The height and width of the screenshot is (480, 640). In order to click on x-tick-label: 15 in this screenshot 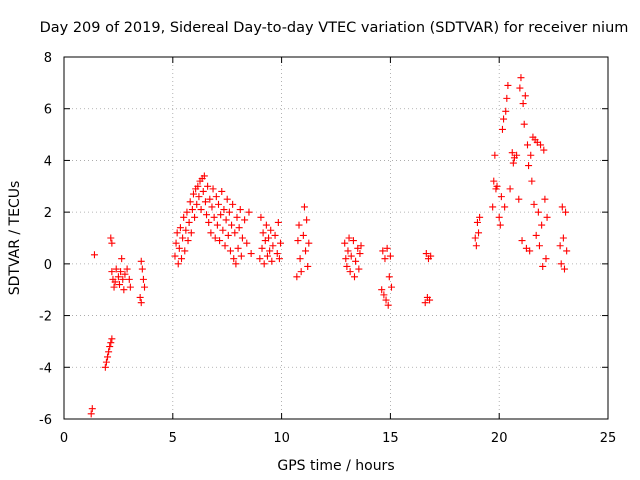, I will do `click(390, 438)`.